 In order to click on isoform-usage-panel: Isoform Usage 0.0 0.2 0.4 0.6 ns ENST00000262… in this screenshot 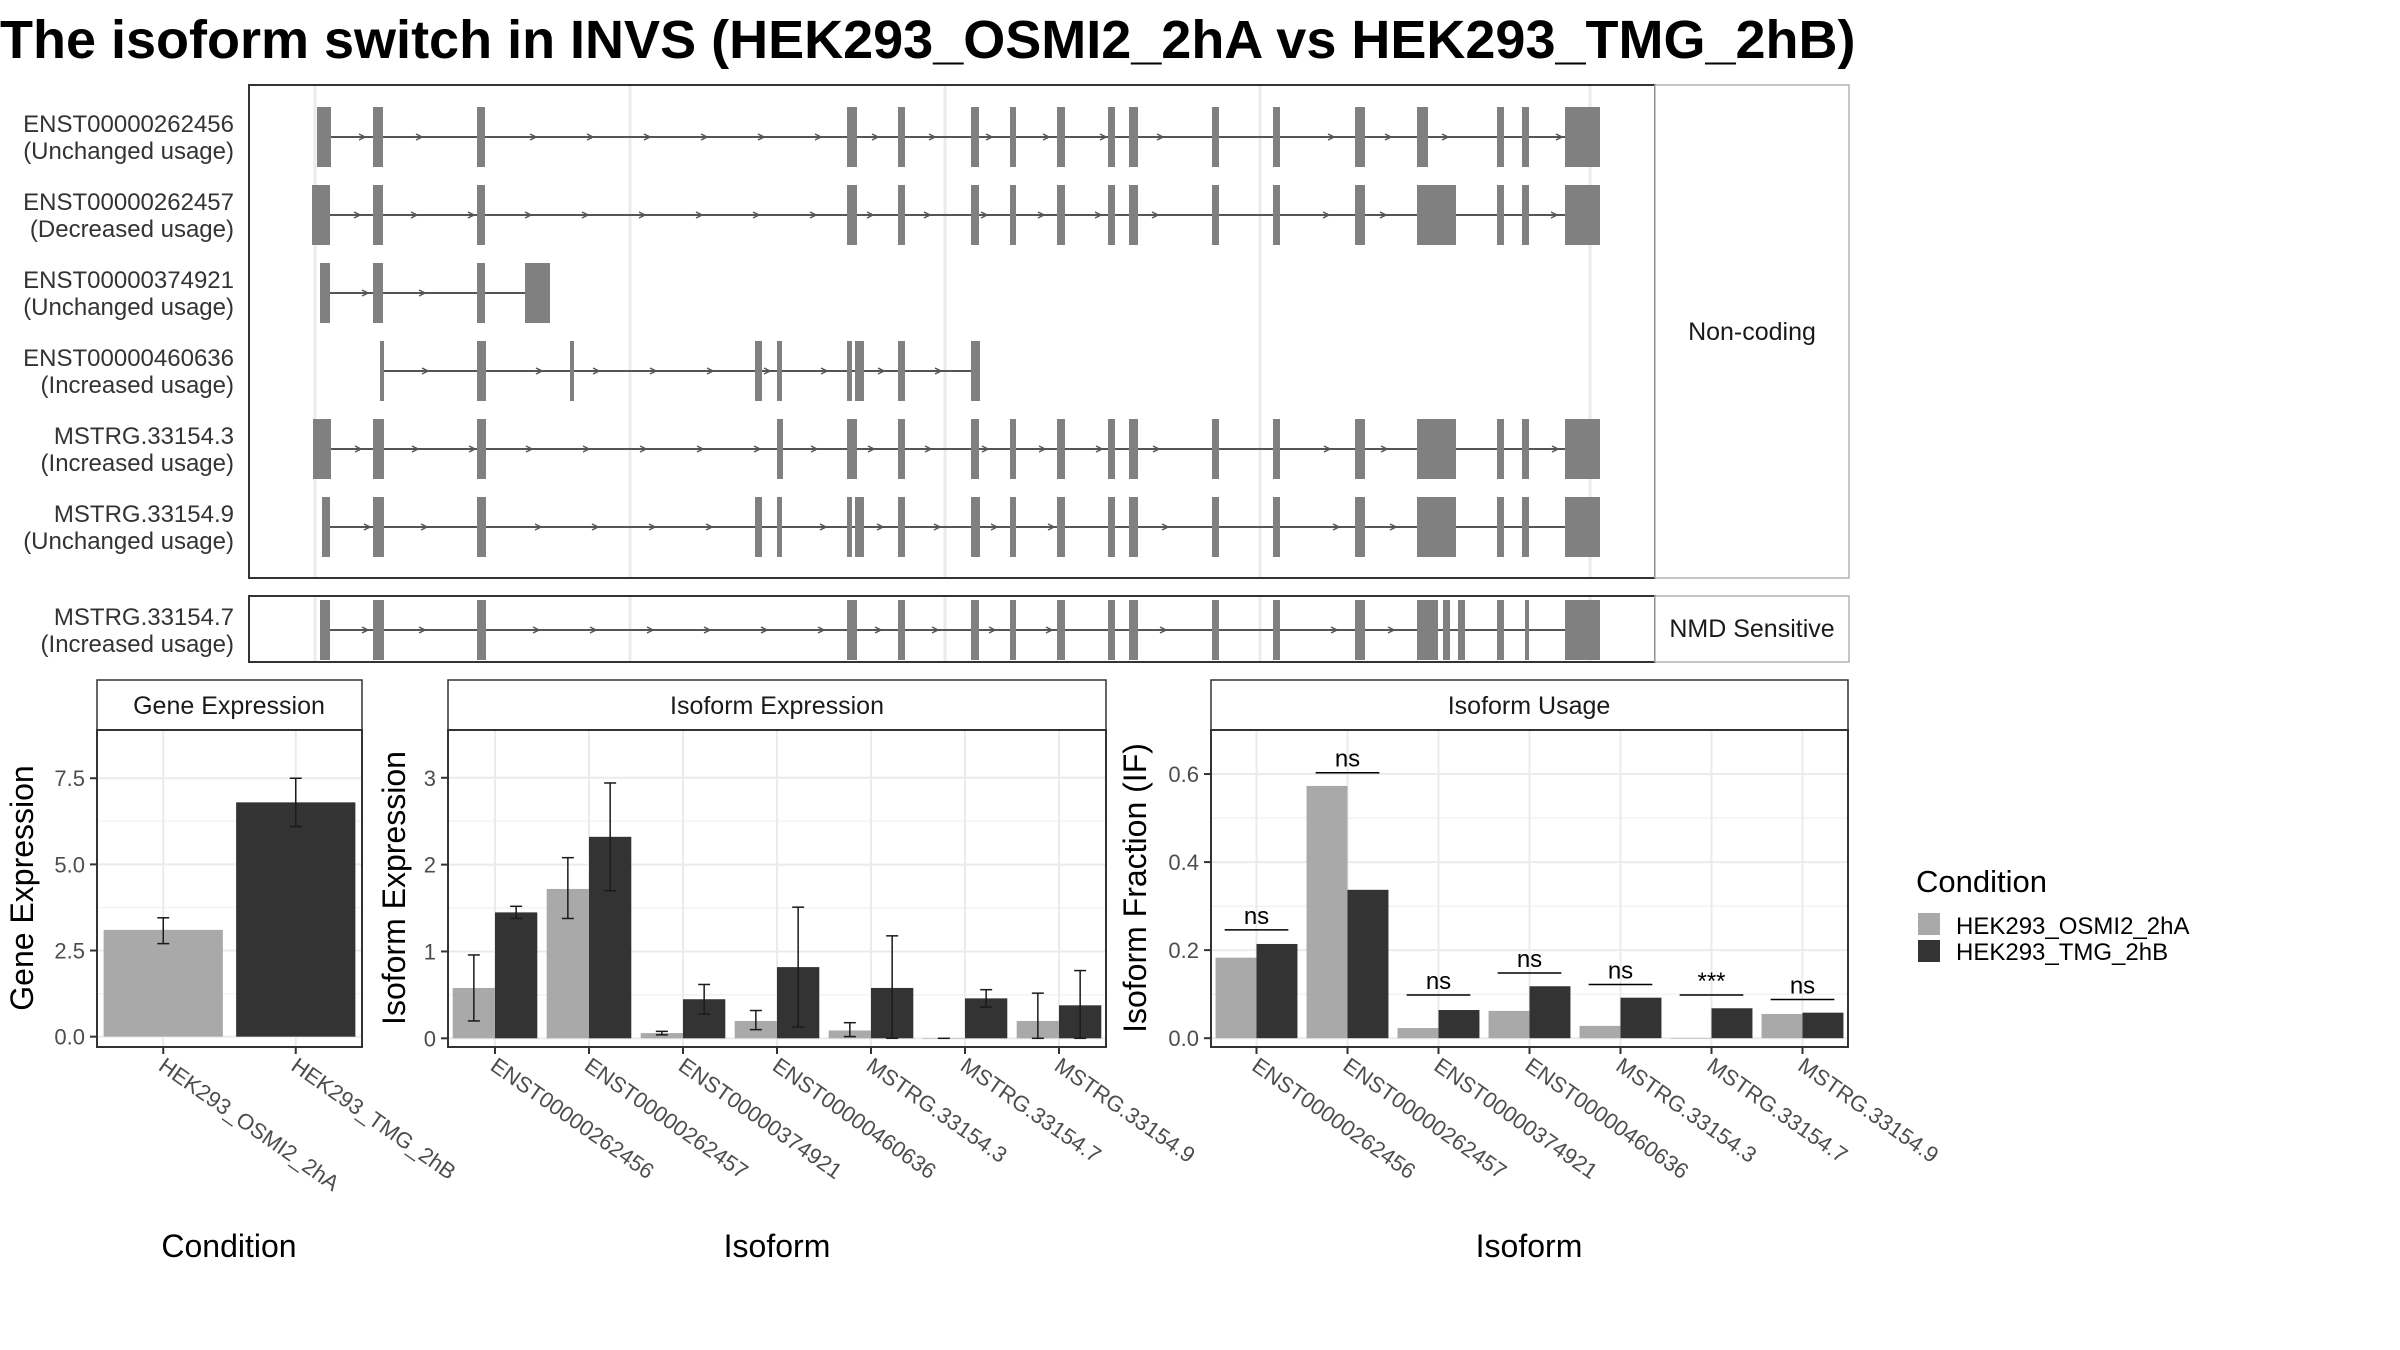, I will do `click(1530, 971)`.